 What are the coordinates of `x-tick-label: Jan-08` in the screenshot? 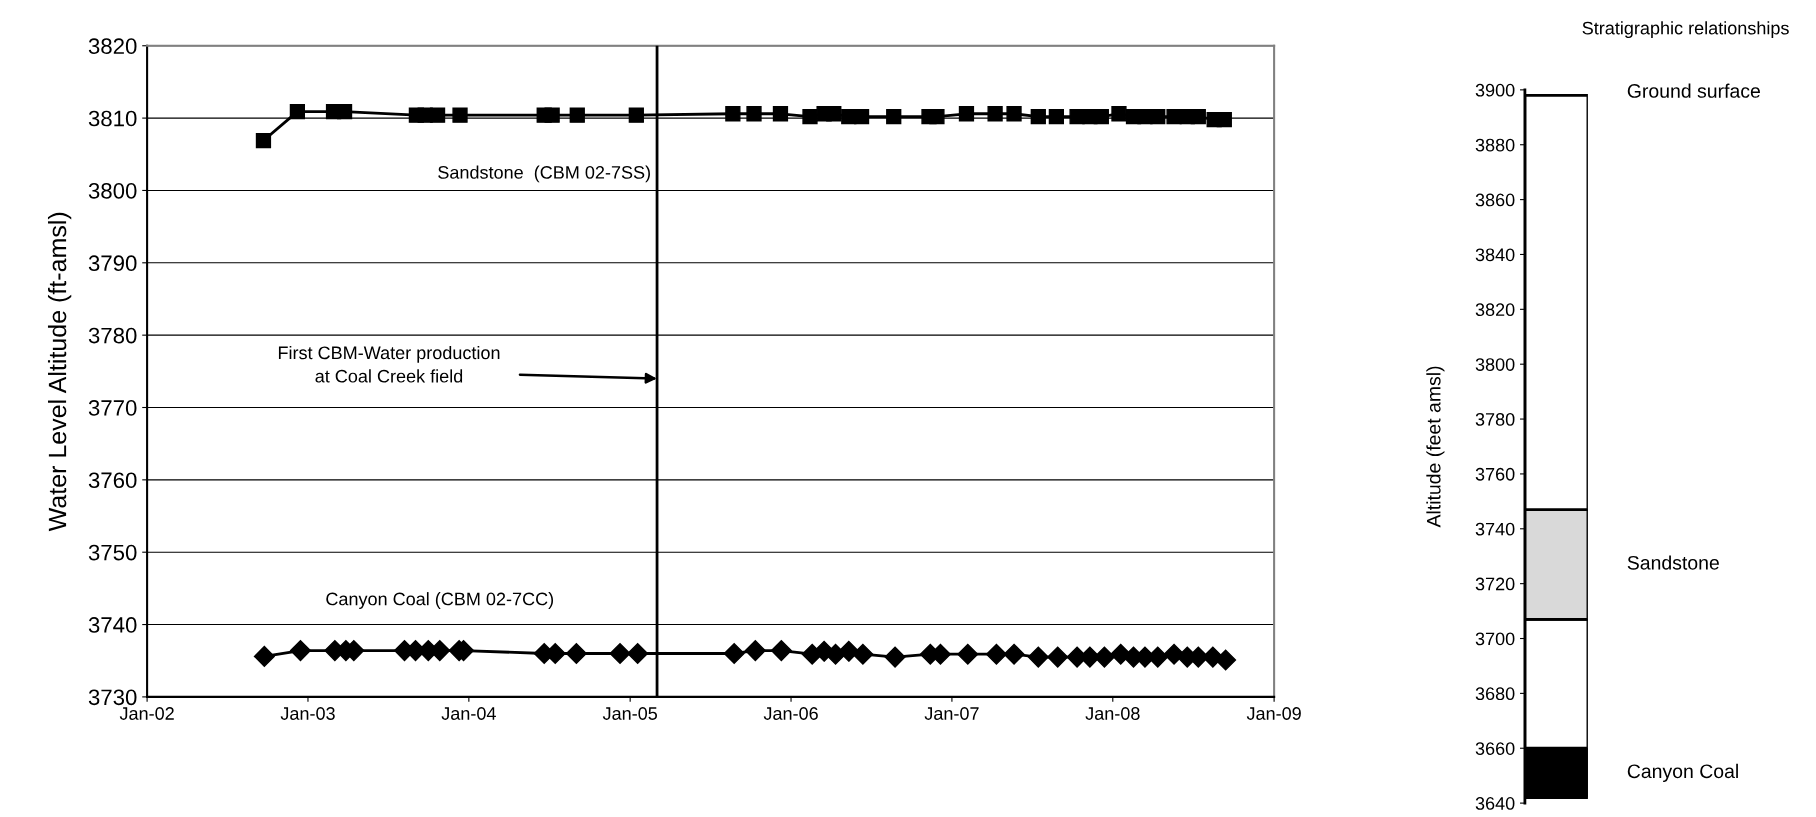 It's located at (1112, 713).